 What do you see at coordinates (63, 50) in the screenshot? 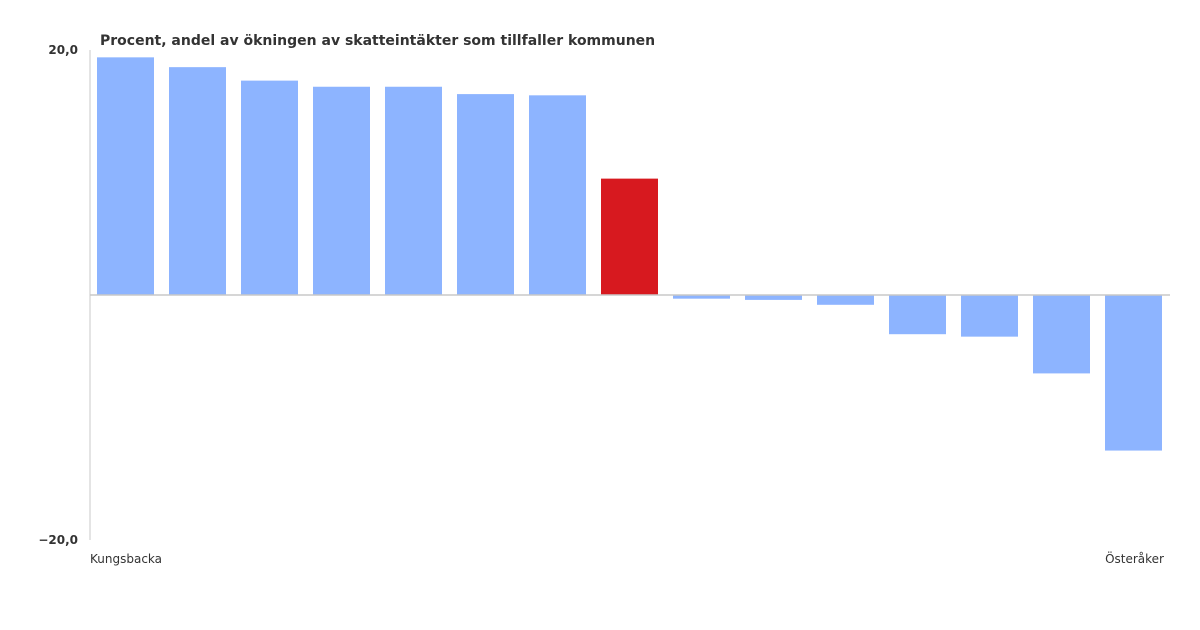
I see `y-tick-label-max: 20,0` at bounding box center [63, 50].